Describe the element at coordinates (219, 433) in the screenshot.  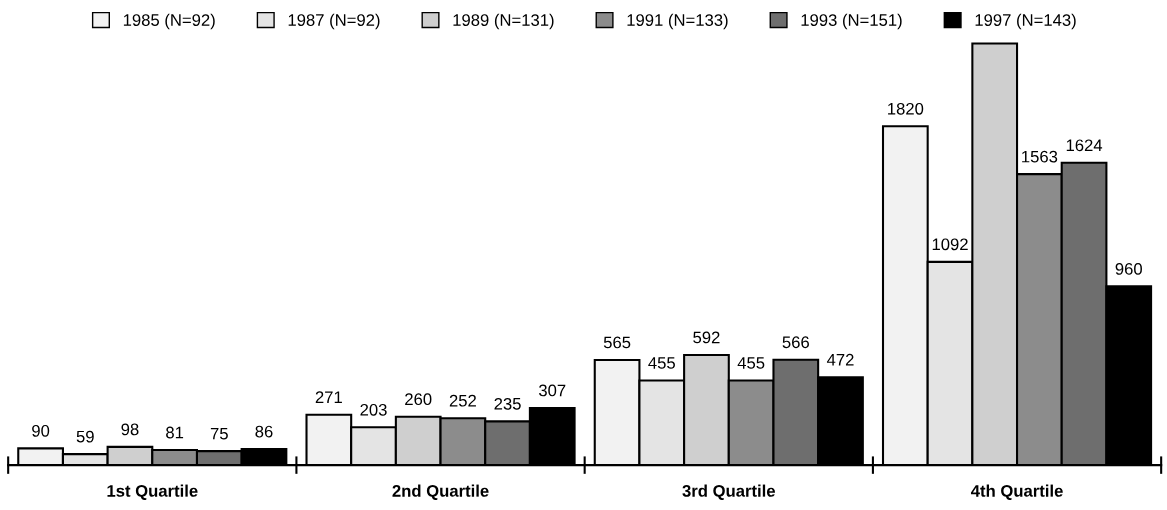
I see `data-label: 75` at that location.